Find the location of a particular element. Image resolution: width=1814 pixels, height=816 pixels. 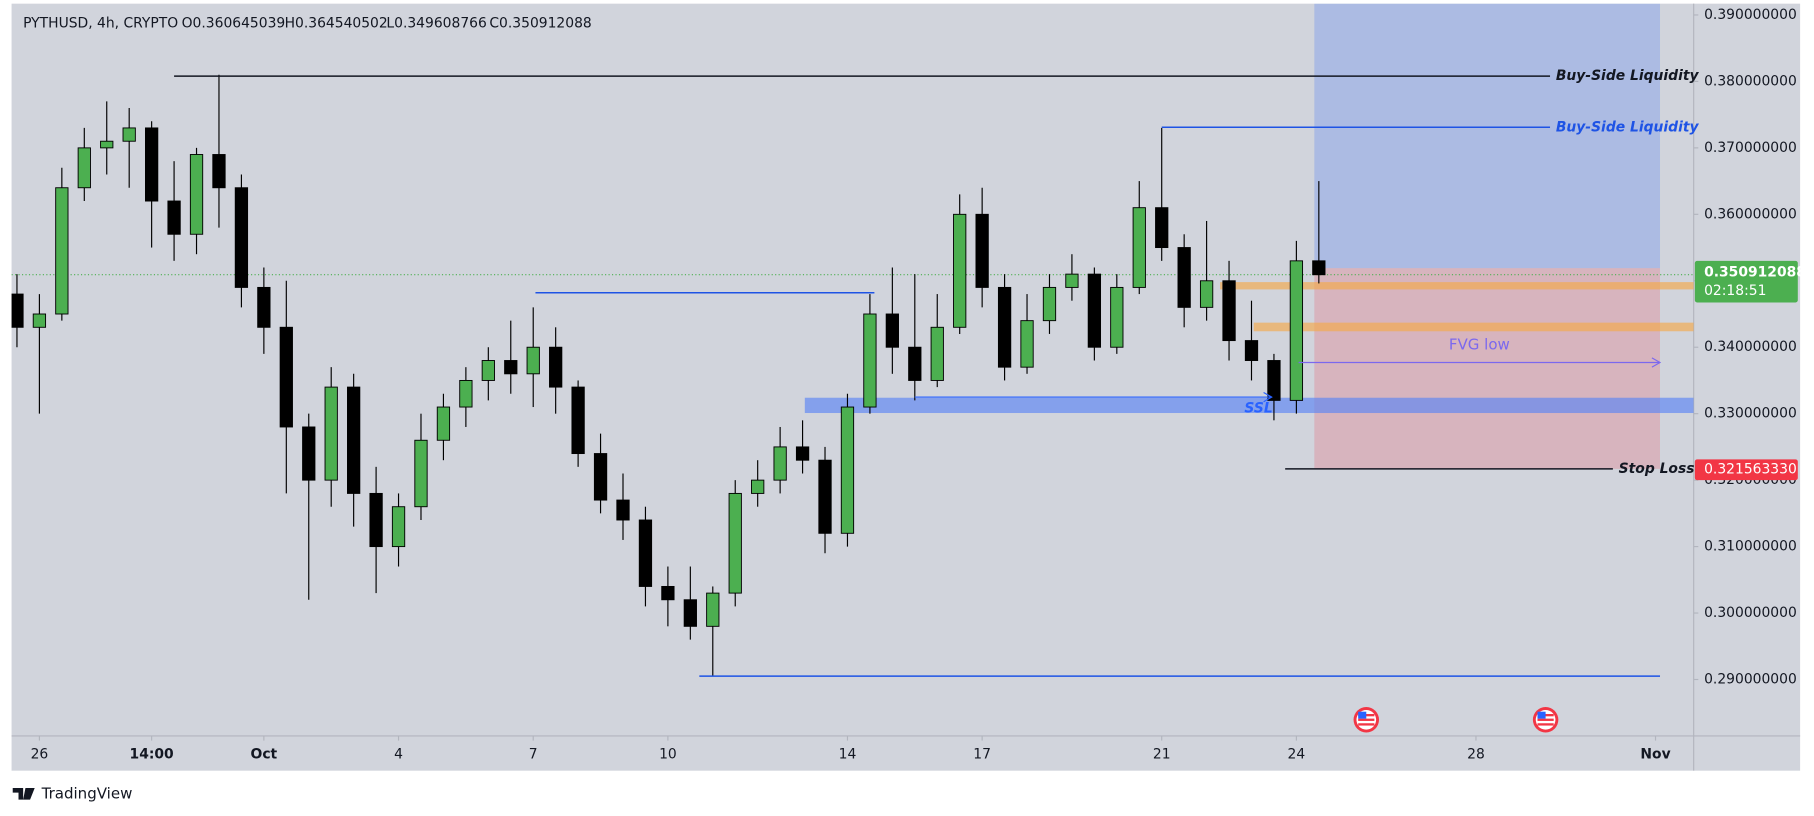

brand-name: TradingView is located at coordinates (87, 793).